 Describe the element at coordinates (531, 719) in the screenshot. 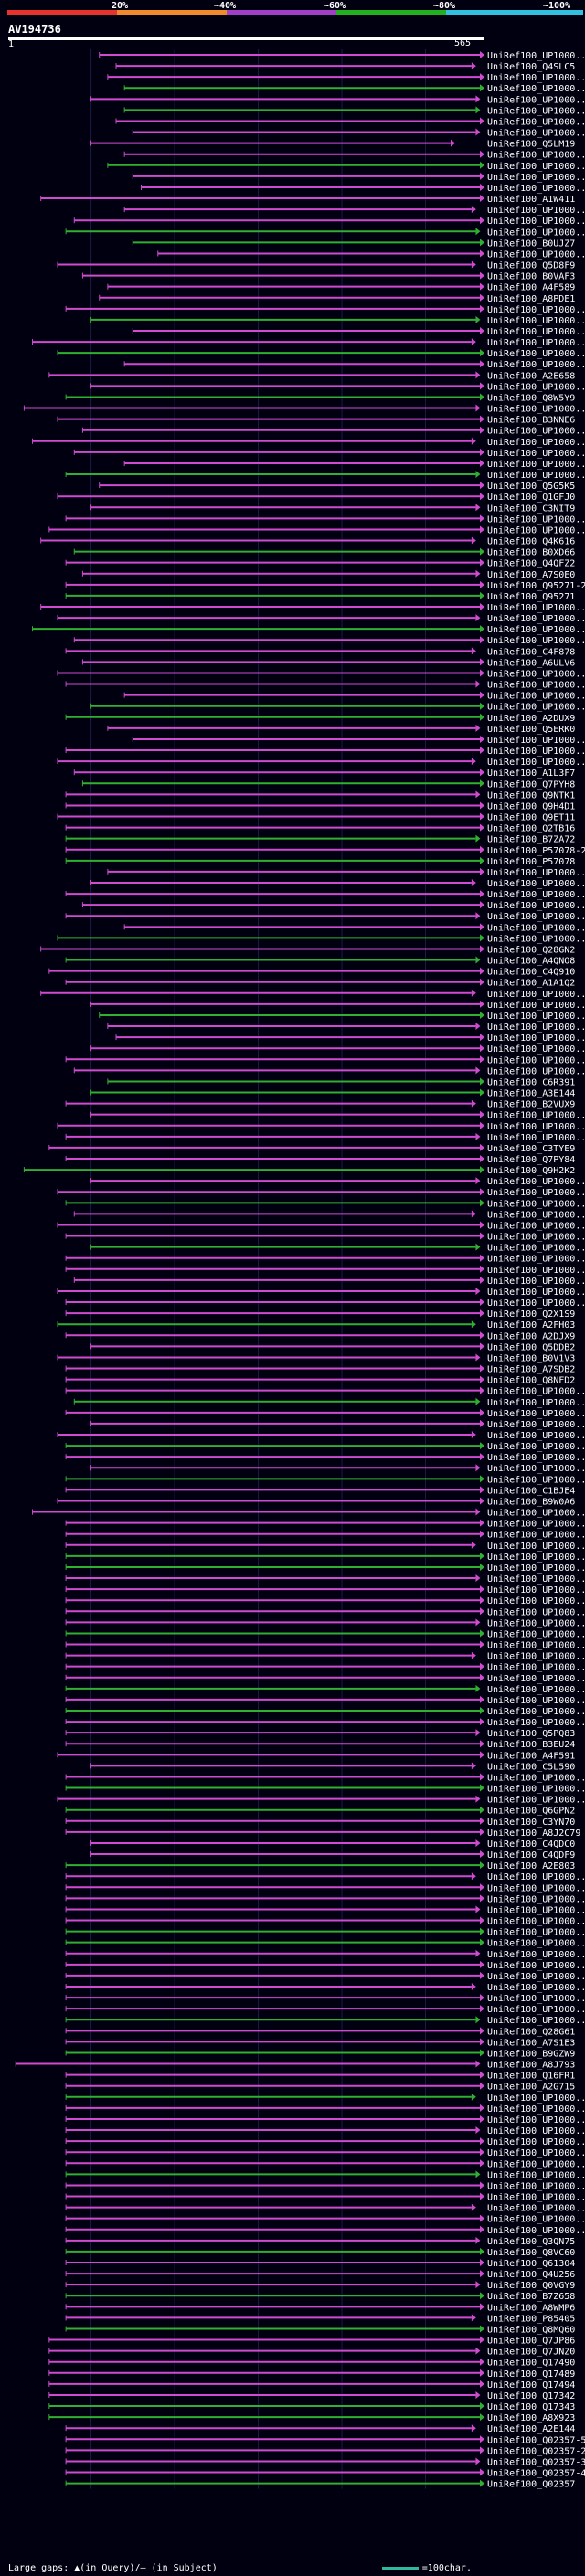

I see `hit-label: UniRef100_A2DUX9` at that location.